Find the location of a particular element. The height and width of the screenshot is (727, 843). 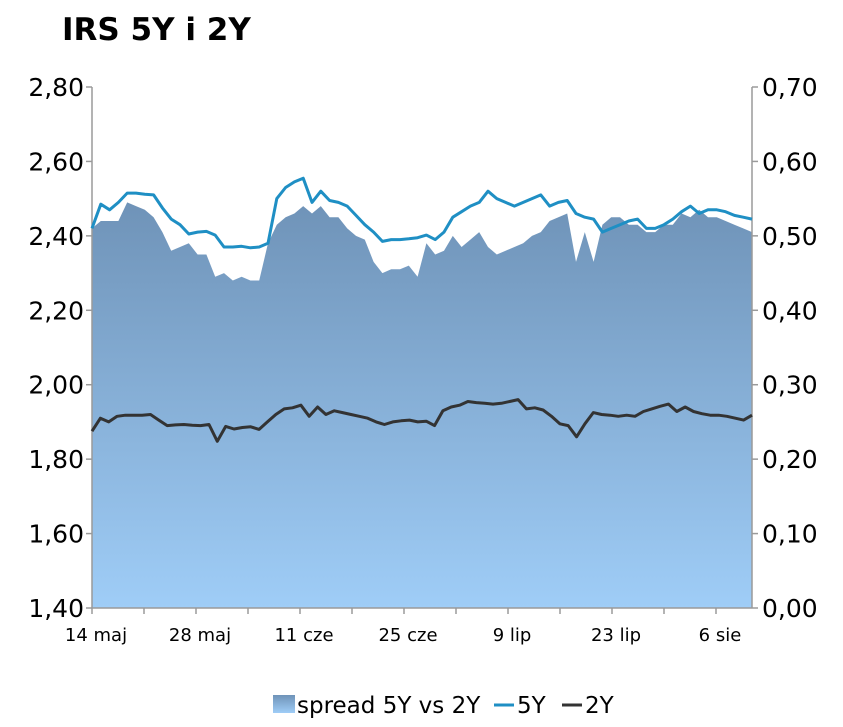

x-tick-label: 14 maj is located at coordinates (96, 635).